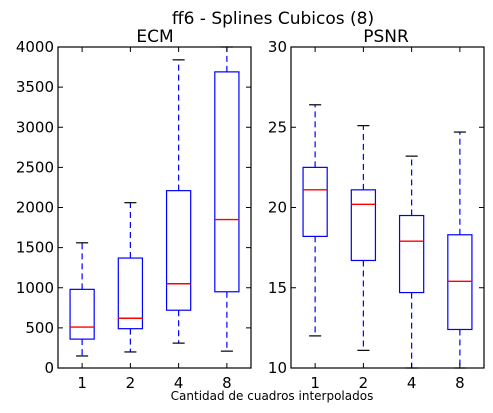 The width and height of the screenshot is (493, 413). What do you see at coordinates (277, 208) in the screenshot?
I see `psnr-ytick-label: 20` at bounding box center [277, 208].